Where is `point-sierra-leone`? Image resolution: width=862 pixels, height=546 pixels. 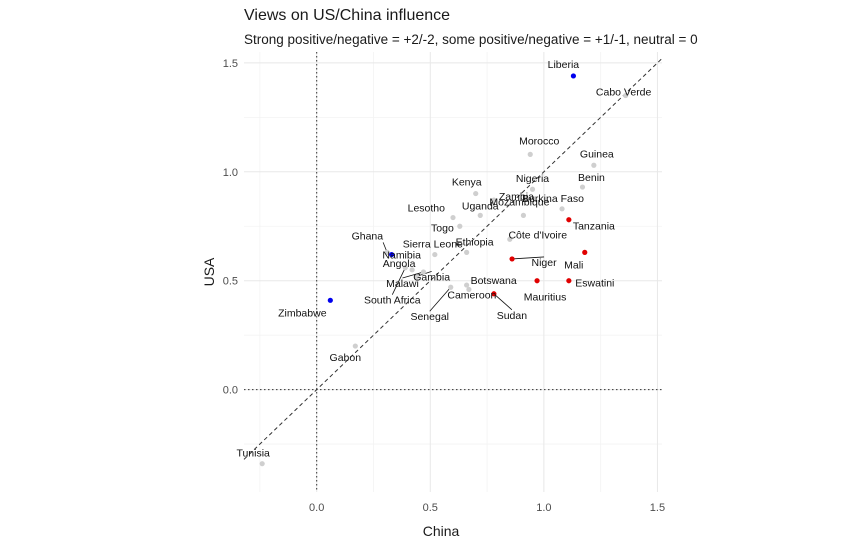
point-sierra-leone is located at coordinates (435, 254).